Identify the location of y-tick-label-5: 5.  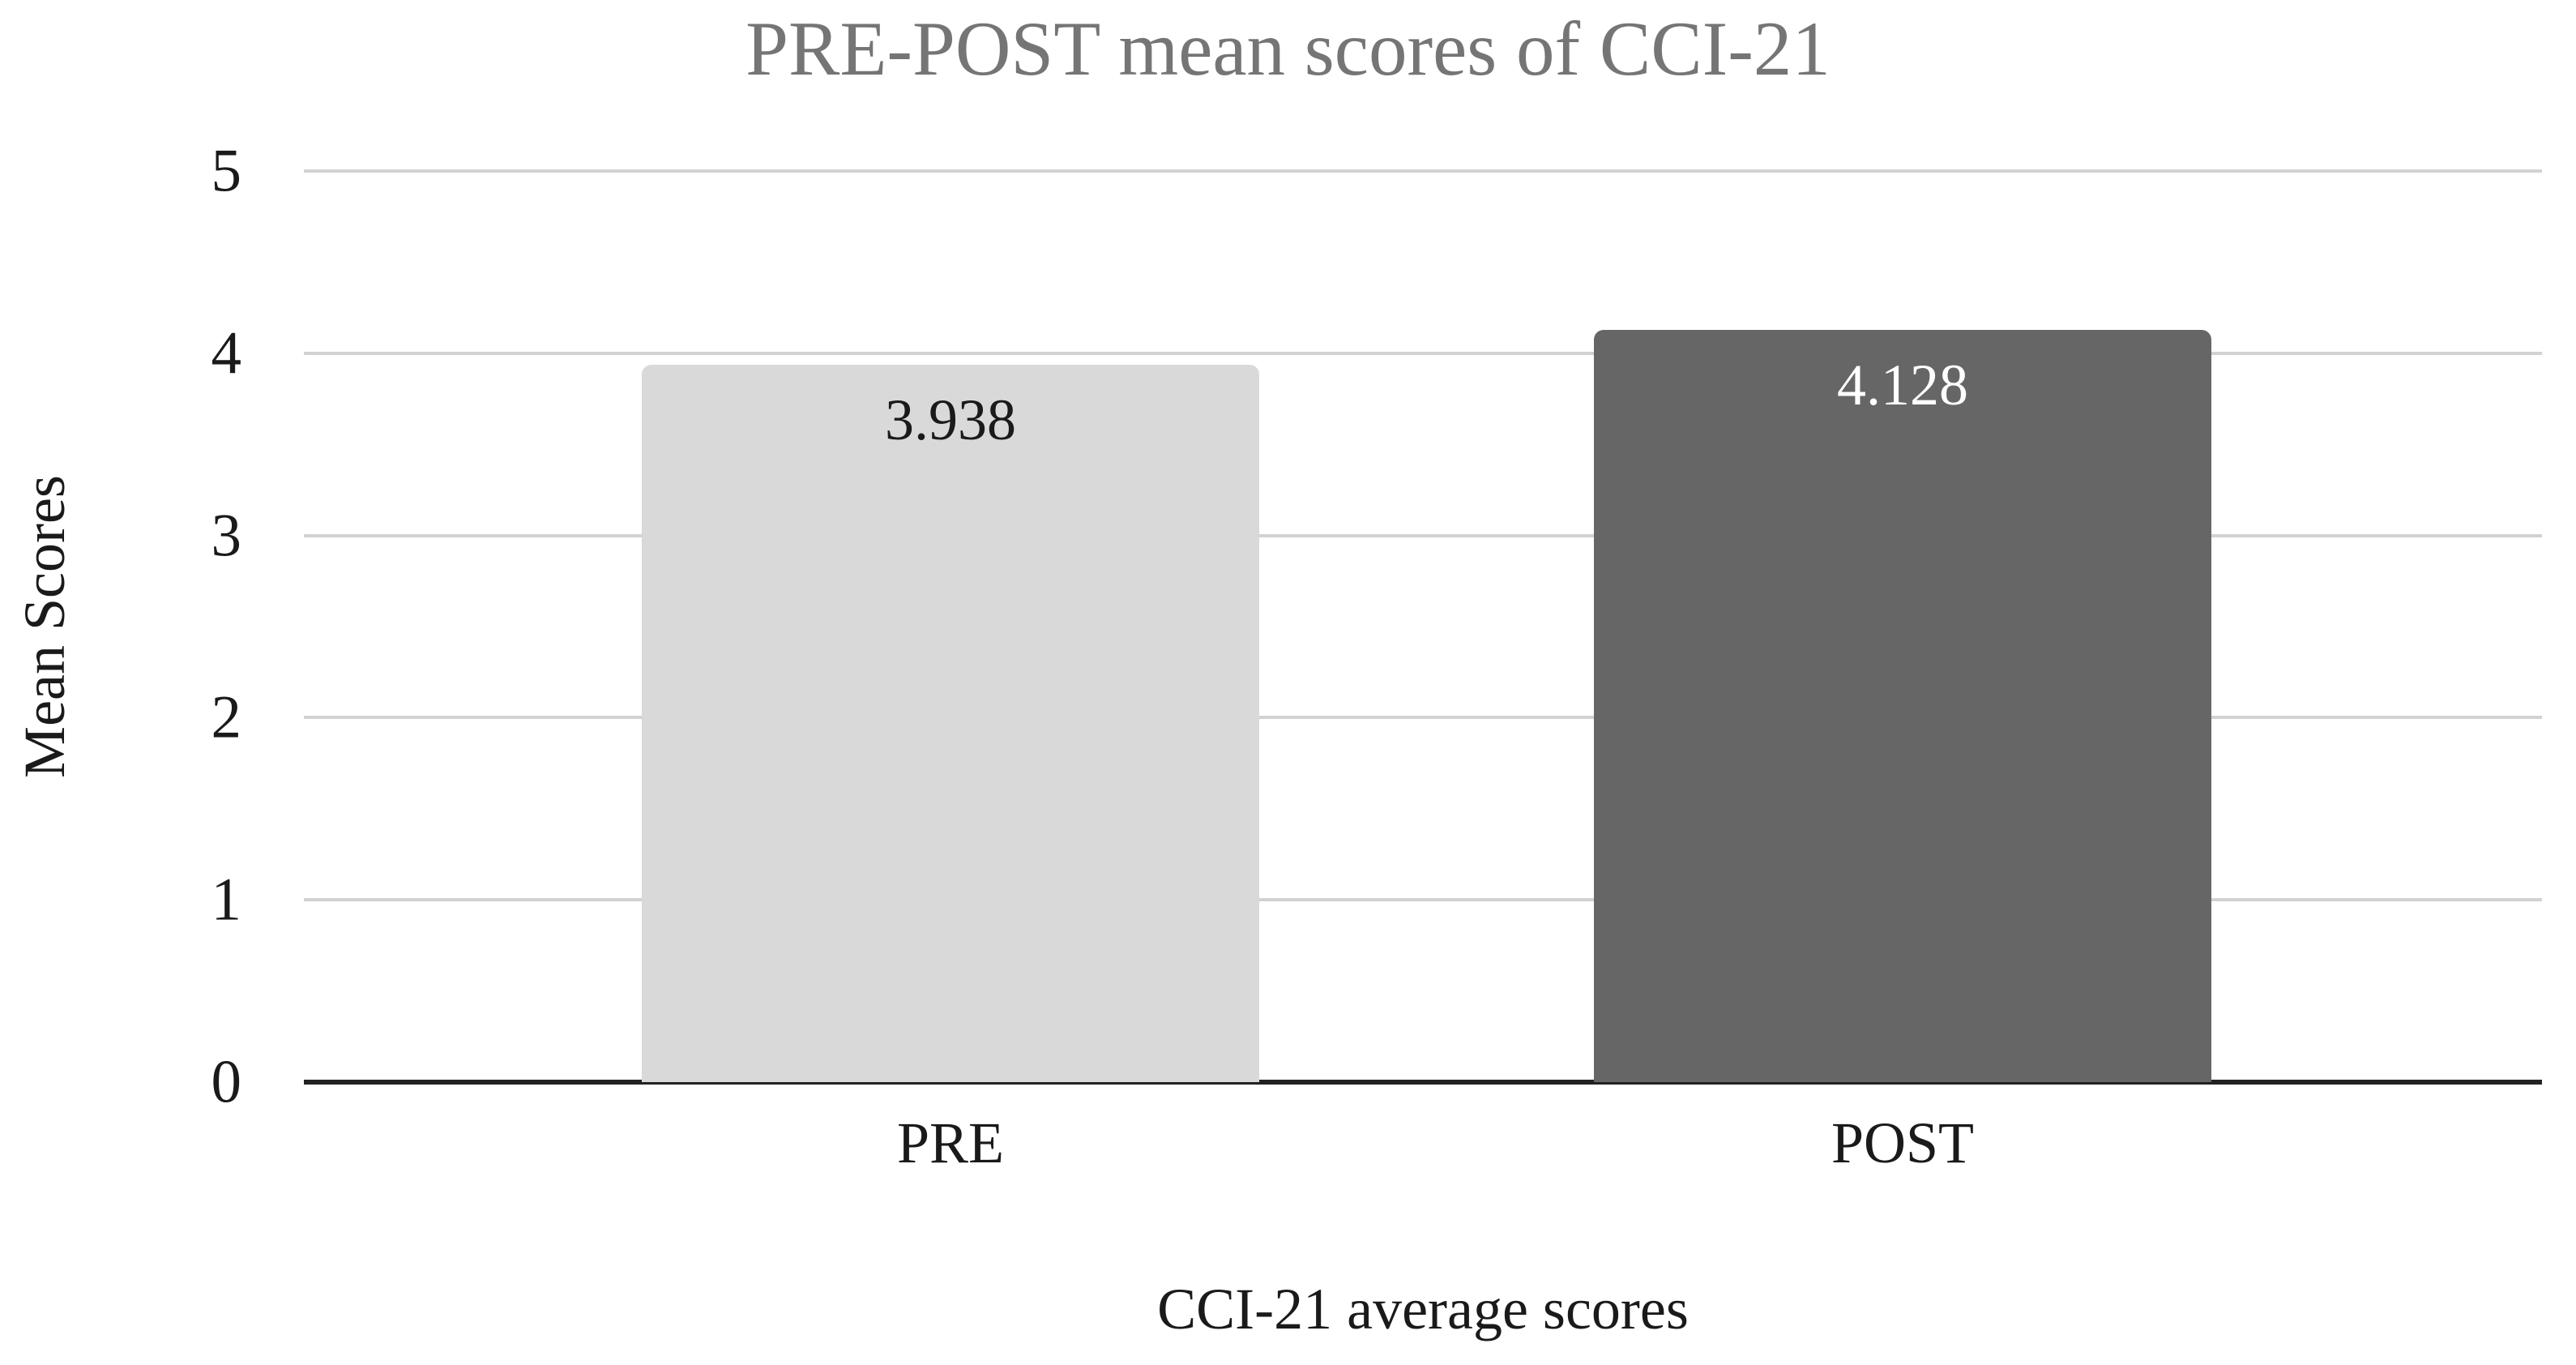
(226, 171).